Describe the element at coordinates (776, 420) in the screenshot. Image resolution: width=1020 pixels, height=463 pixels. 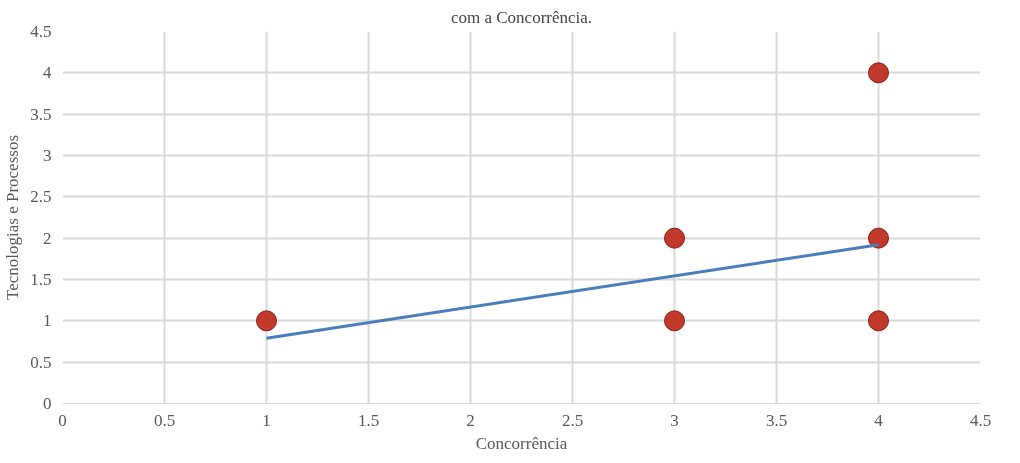
I see `x-tick-label: 3.5` at that location.